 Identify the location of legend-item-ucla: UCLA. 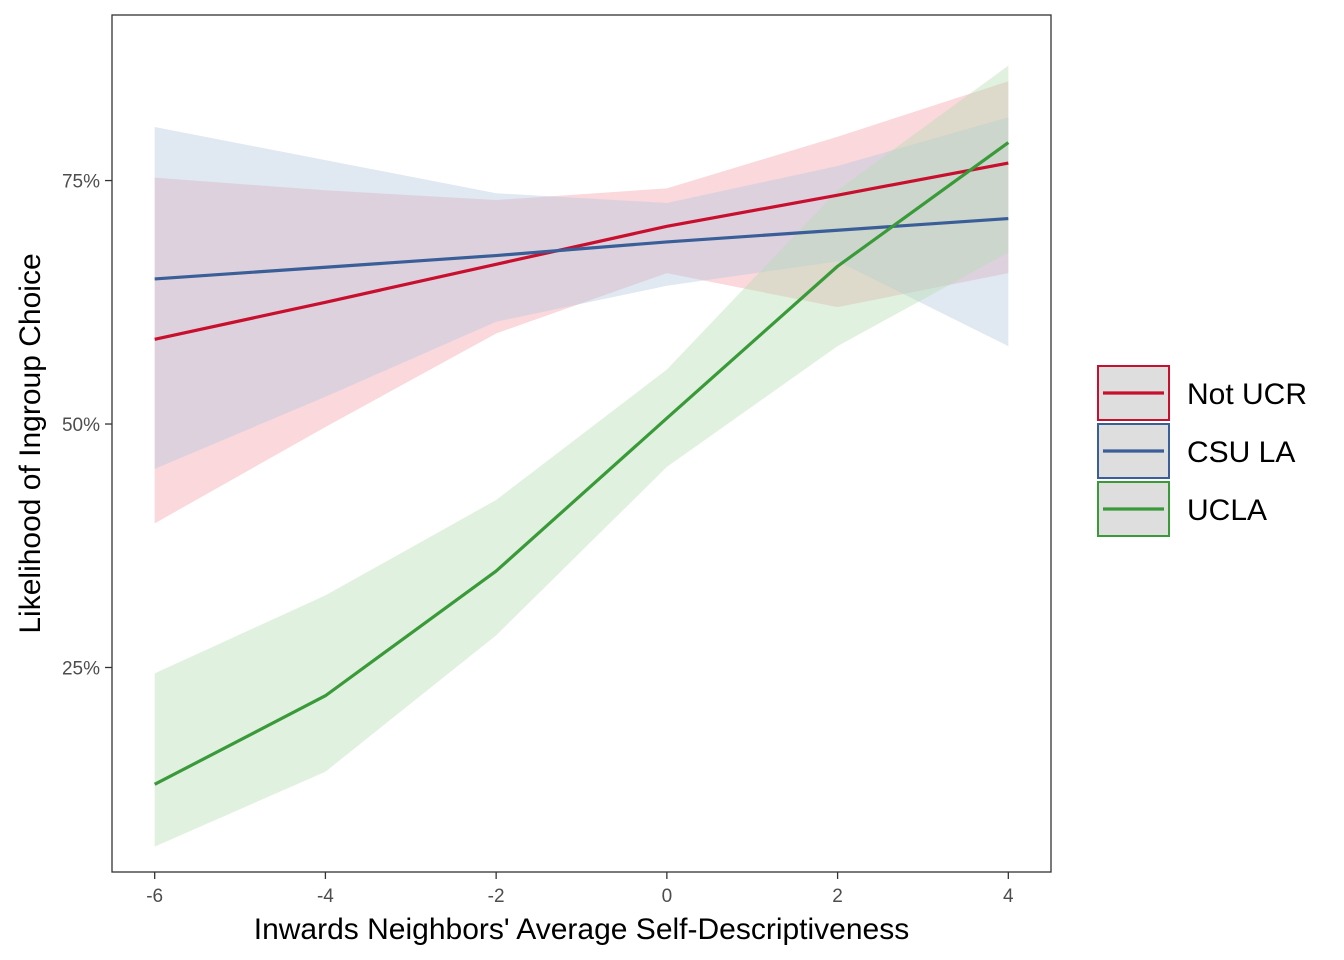
(1182, 509).